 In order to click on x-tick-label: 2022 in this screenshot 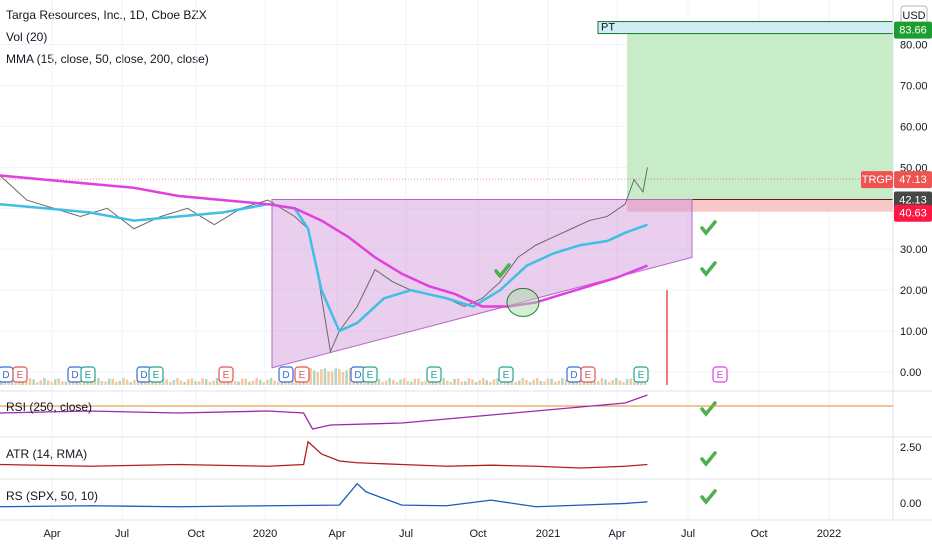, I will do `click(829, 534)`.